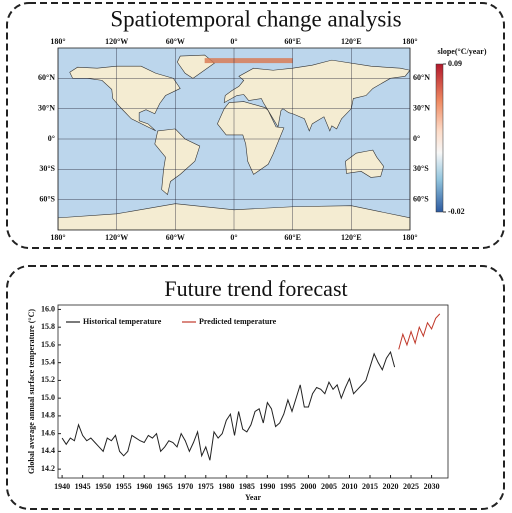  Describe the element at coordinates (455, 63) in the screenshot. I see `colorbar-tick-label: 0.09` at that location.